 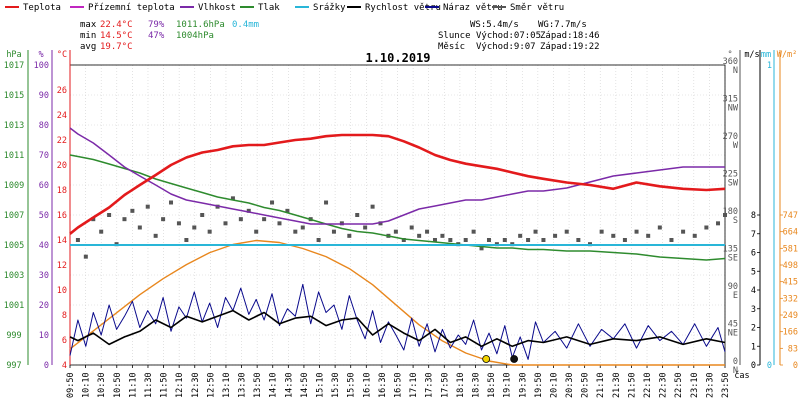 I want to click on hpa-tick-label: 1005, so click(x=14, y=246).